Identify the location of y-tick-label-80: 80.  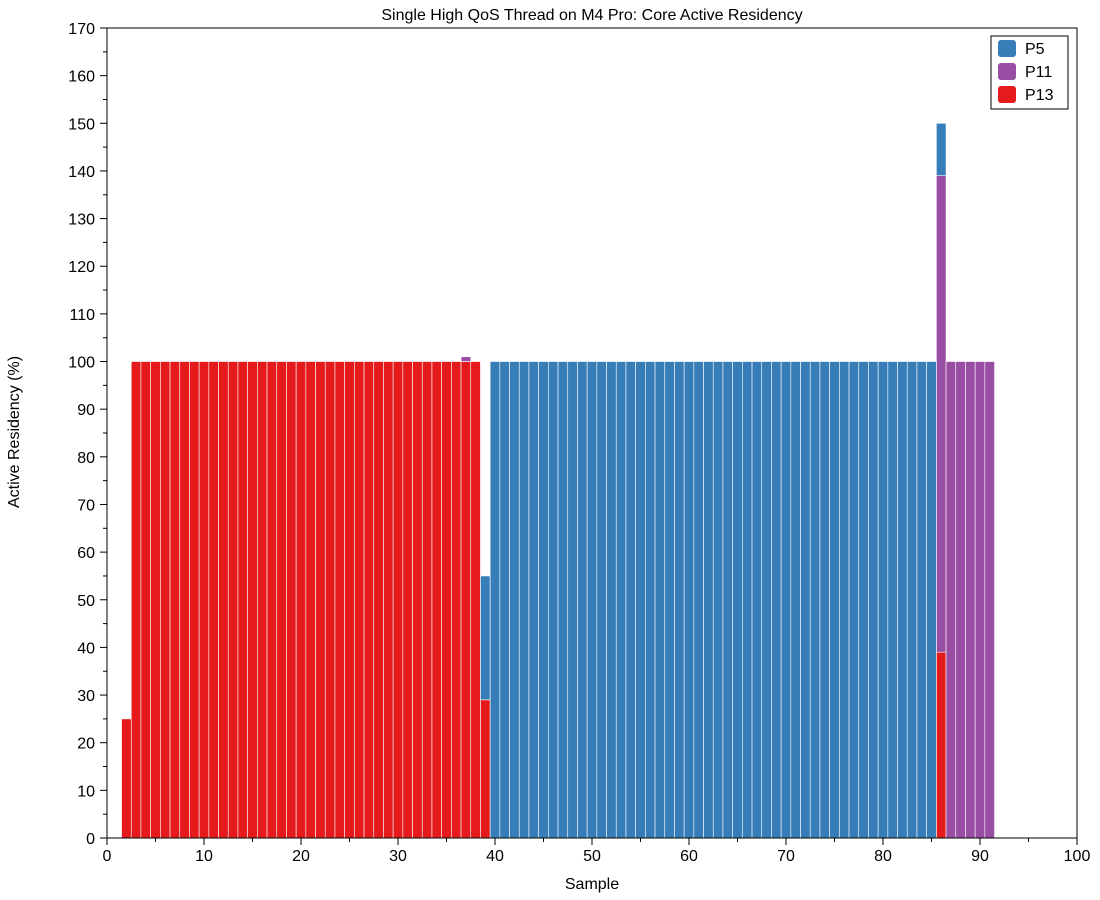
(86, 458).